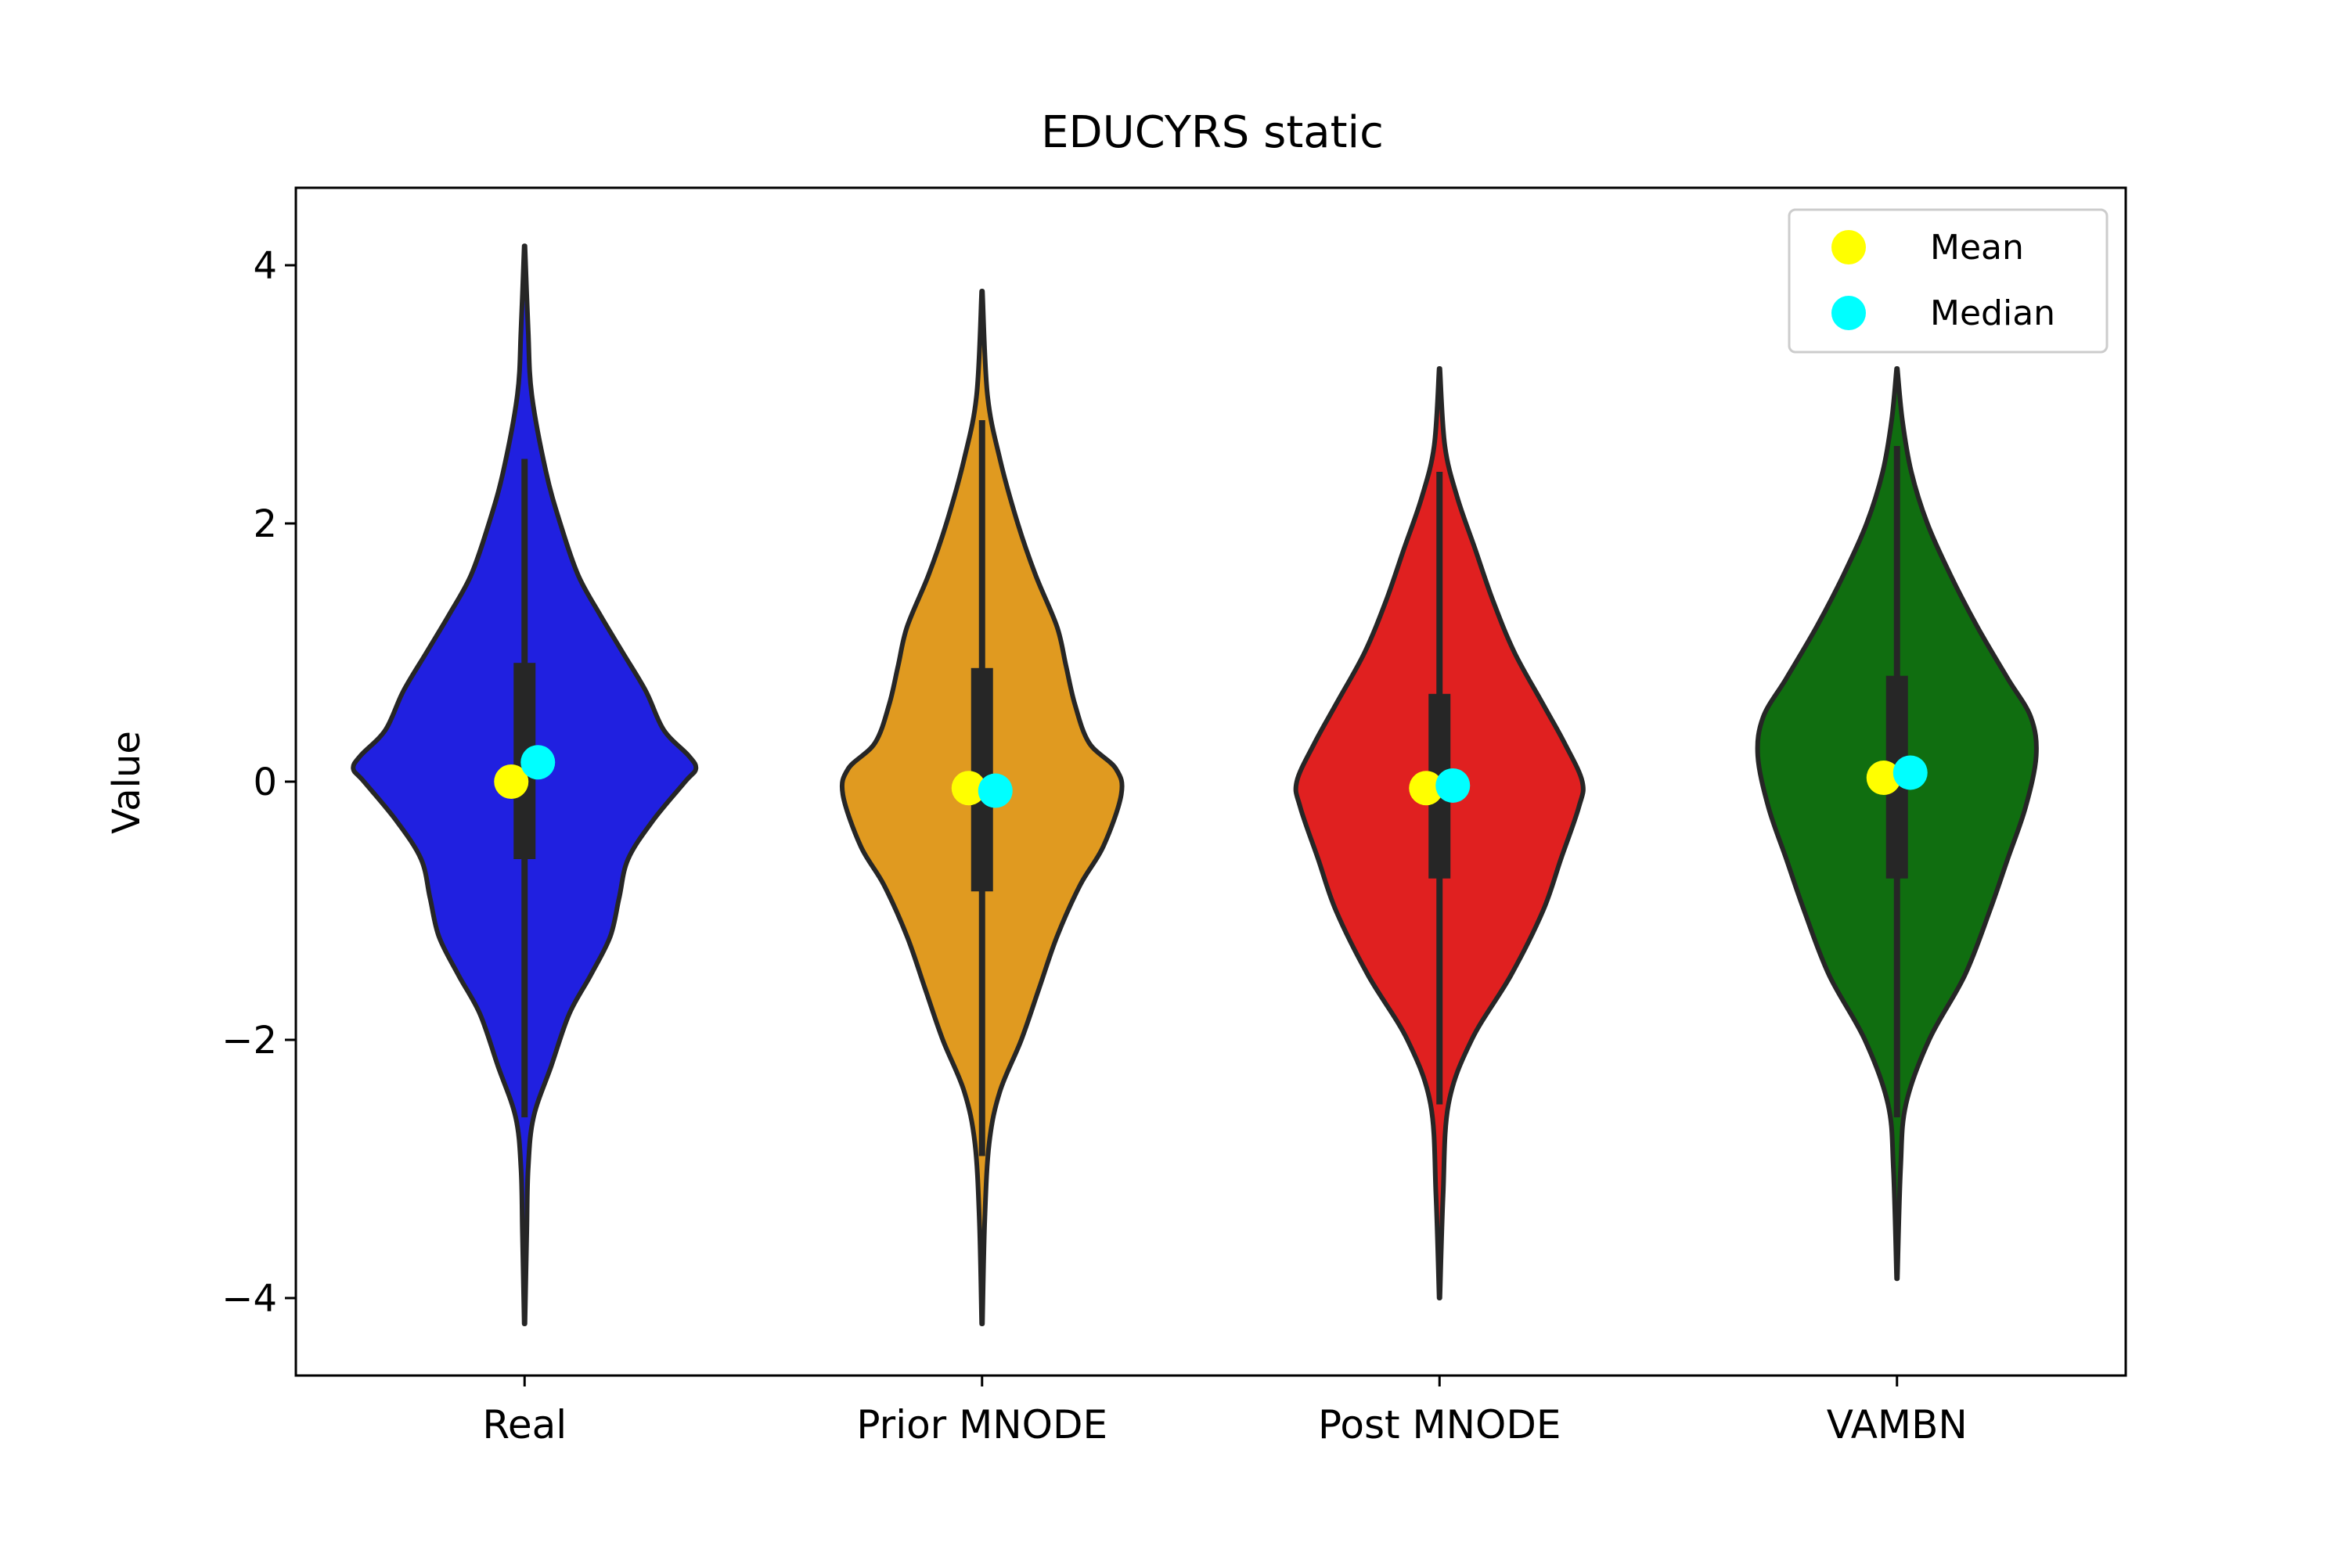  What do you see at coordinates (265, 266) in the screenshot?
I see `y-tick-label: 4` at bounding box center [265, 266].